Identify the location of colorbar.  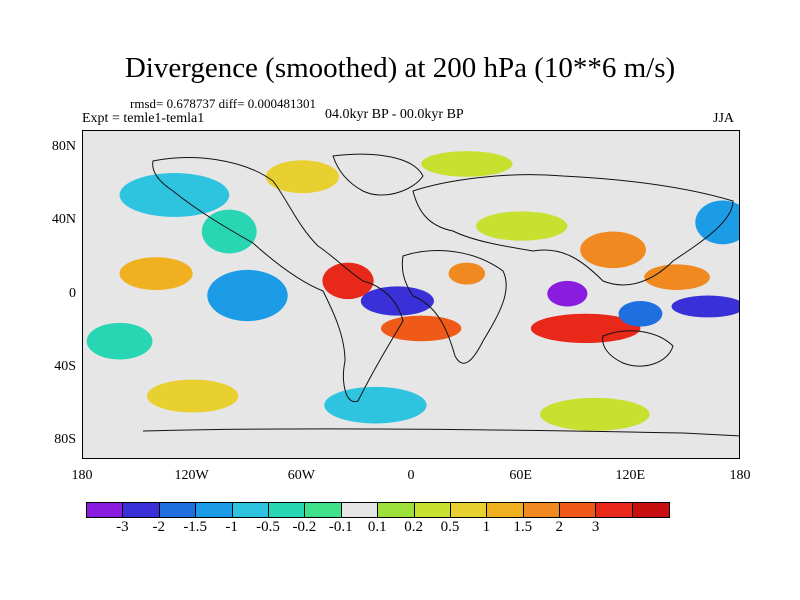
(378, 510).